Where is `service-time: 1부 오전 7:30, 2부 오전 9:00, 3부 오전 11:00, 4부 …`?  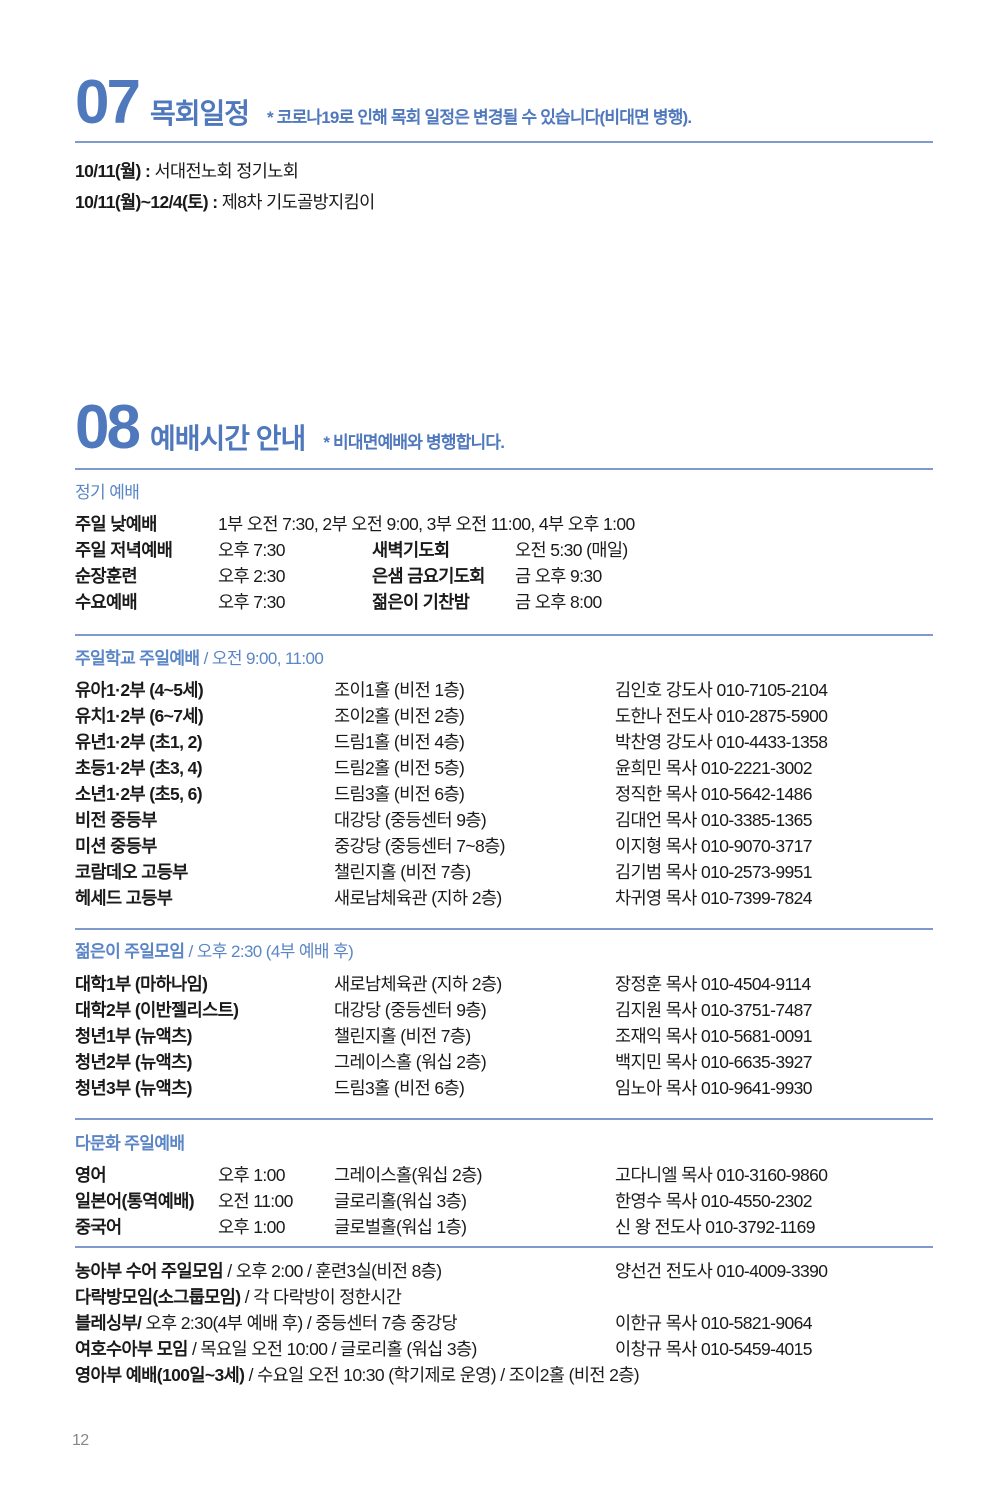
service-time: 1부 오전 7:30, 2부 오전 9:00, 3부 오전 11:00, 4부 … is located at coordinates (426, 524).